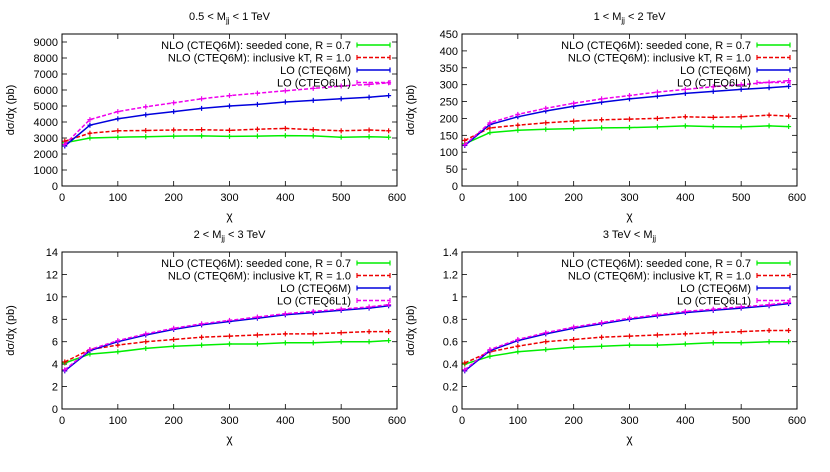  I want to click on chart-title-main: 0.5 < M, so click(207, 17).